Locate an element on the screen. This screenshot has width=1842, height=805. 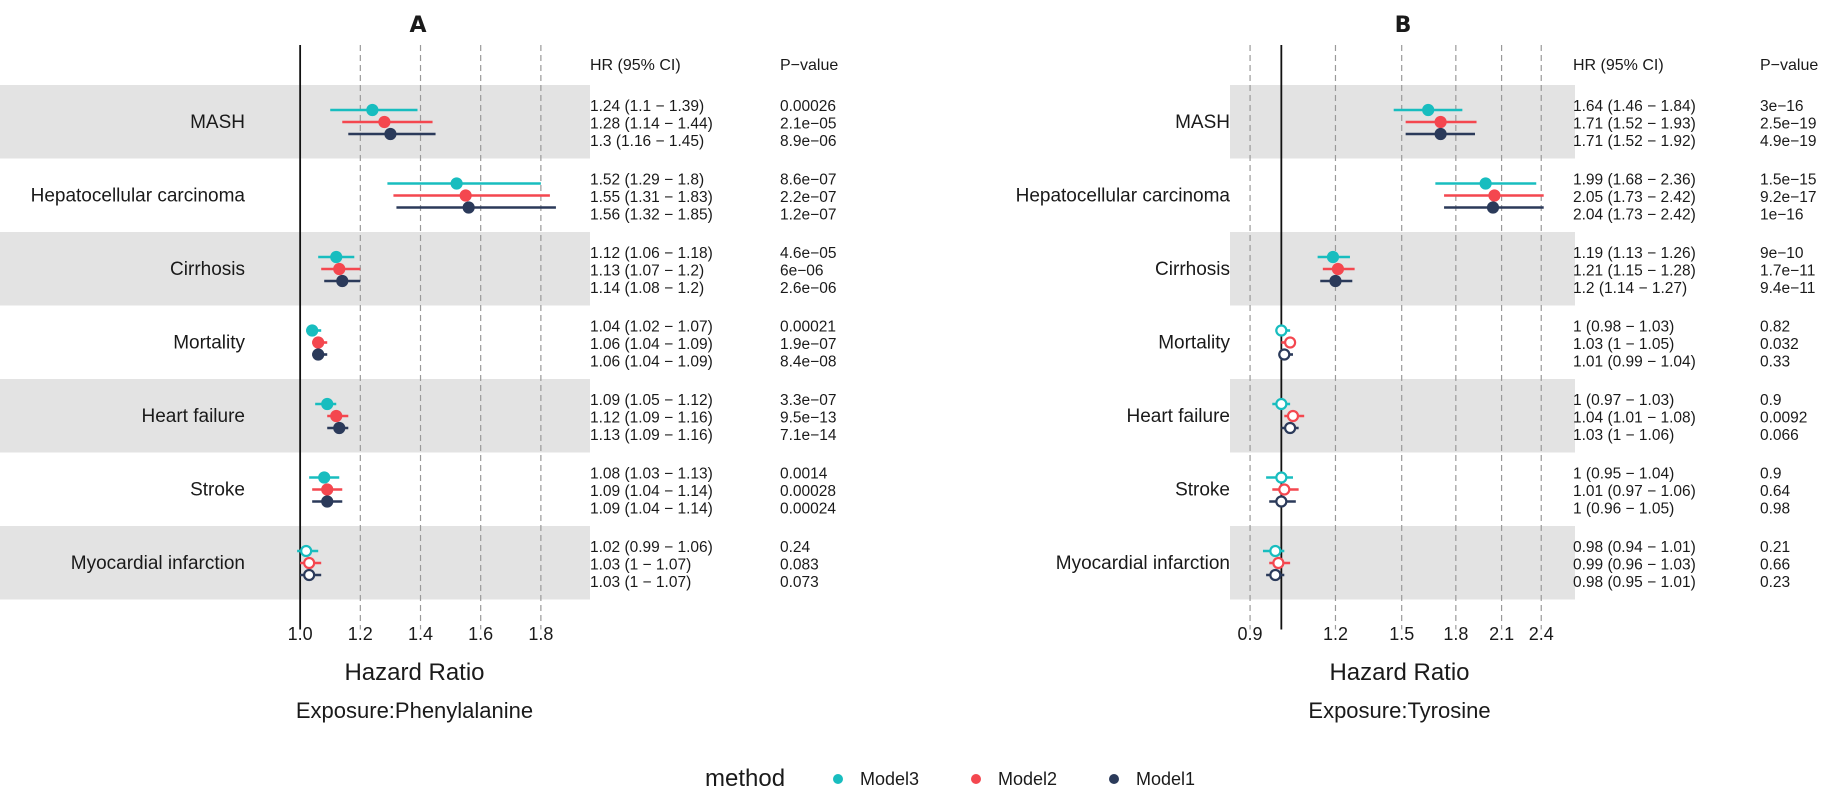
hr-ci-label: 1.12 (1.09 − 1.16) is located at coordinates (651, 418).